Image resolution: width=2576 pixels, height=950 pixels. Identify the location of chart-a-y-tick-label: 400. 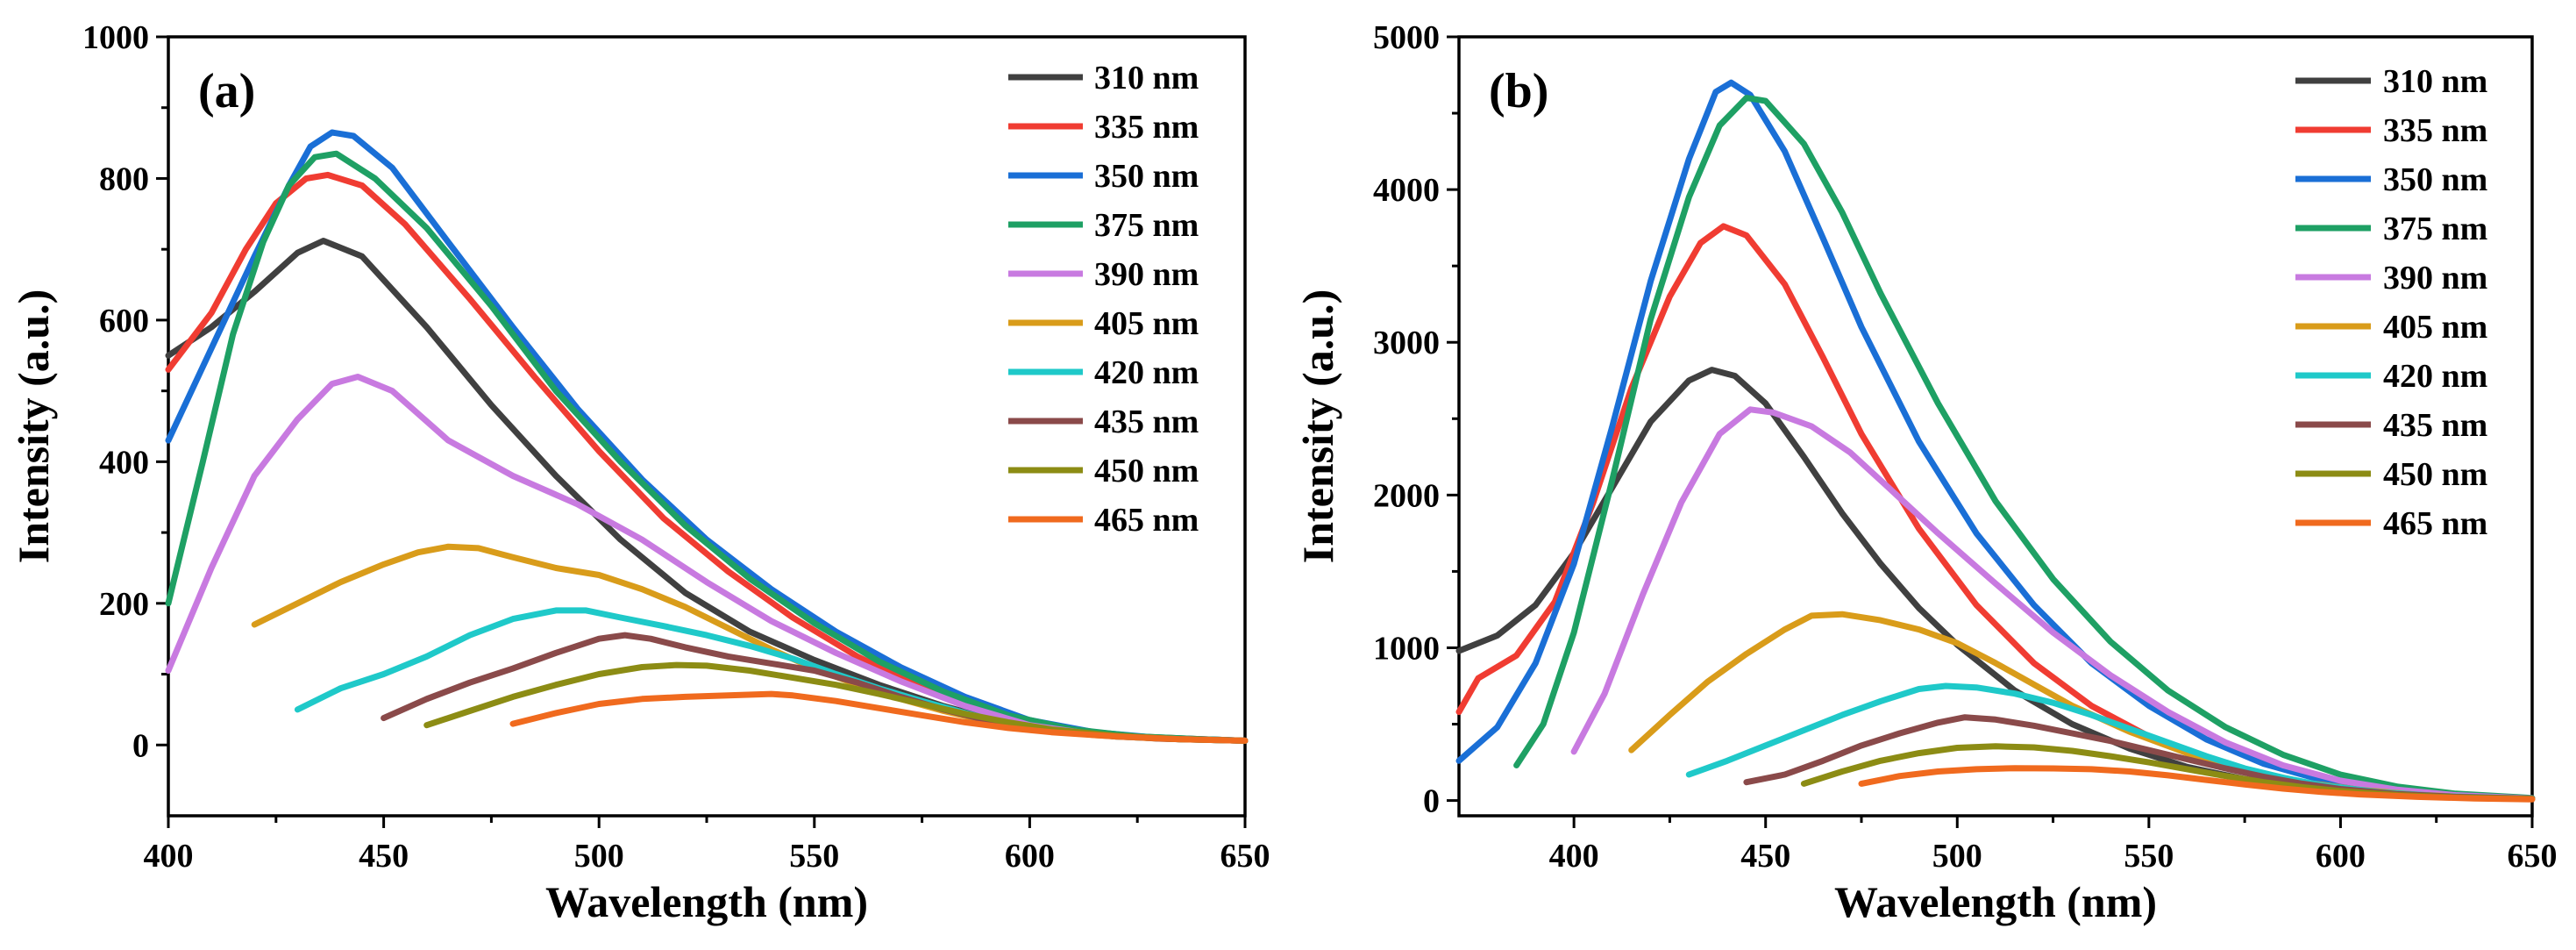
(124, 462).